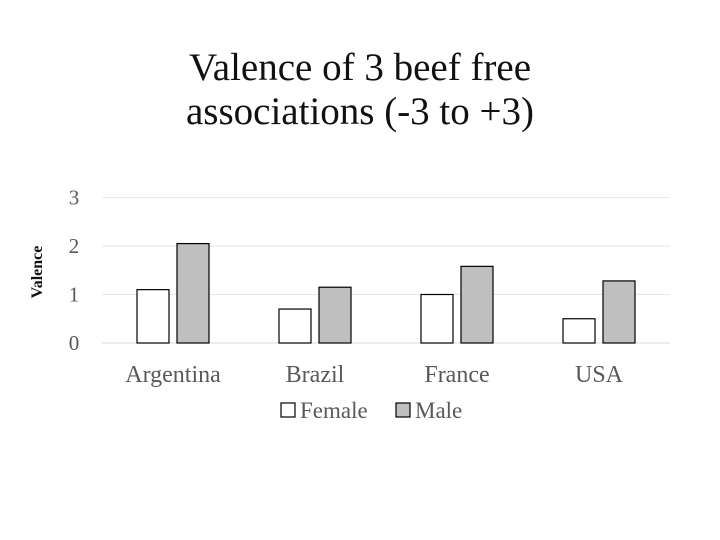  What do you see at coordinates (335, 315) in the screenshot?
I see `bar-male-brazil` at bounding box center [335, 315].